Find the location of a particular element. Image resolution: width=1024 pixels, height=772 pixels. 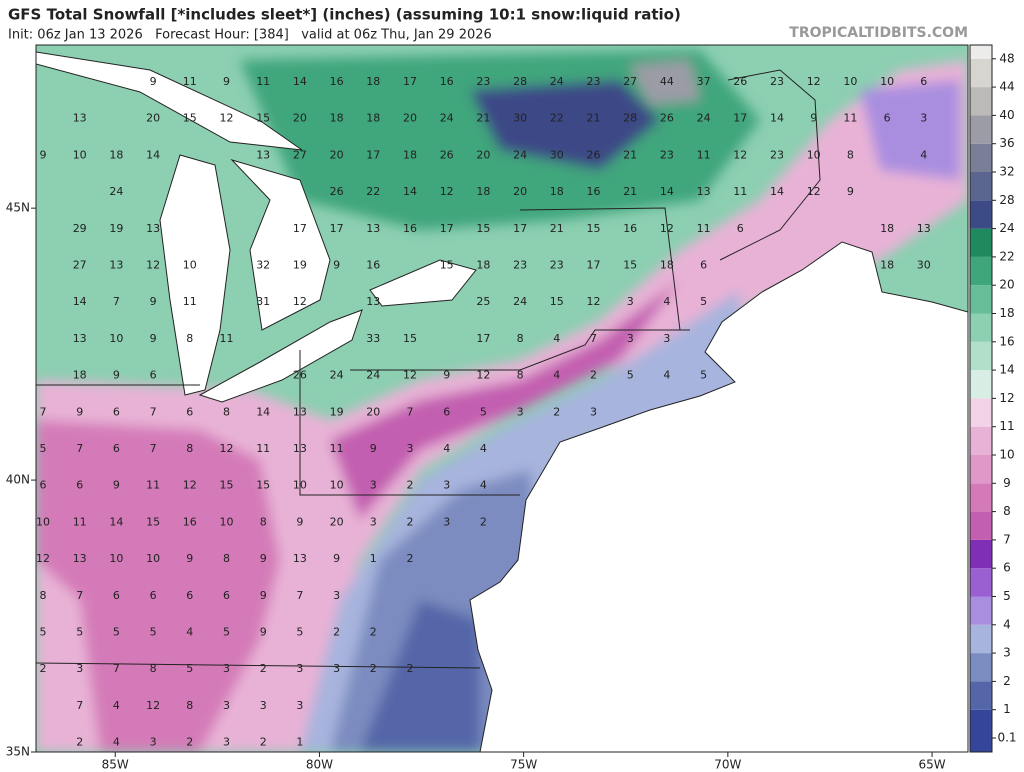

snow-value: 27 is located at coordinates (630, 81).